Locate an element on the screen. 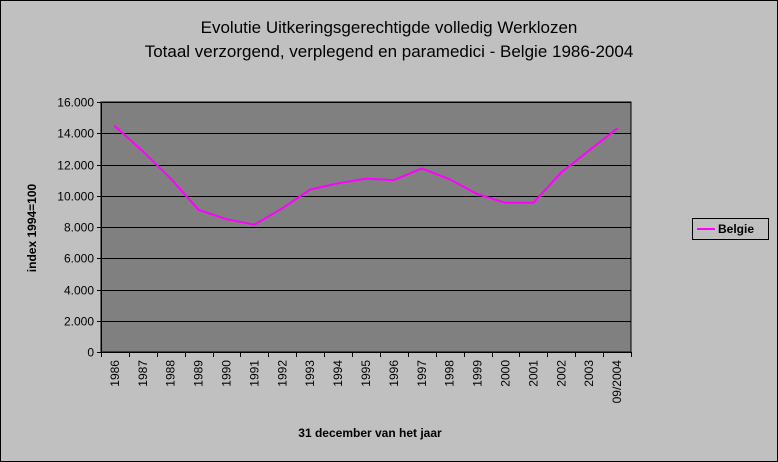 The image size is (778, 462). x-tick-label: 1995 is located at coordinates (366, 373).